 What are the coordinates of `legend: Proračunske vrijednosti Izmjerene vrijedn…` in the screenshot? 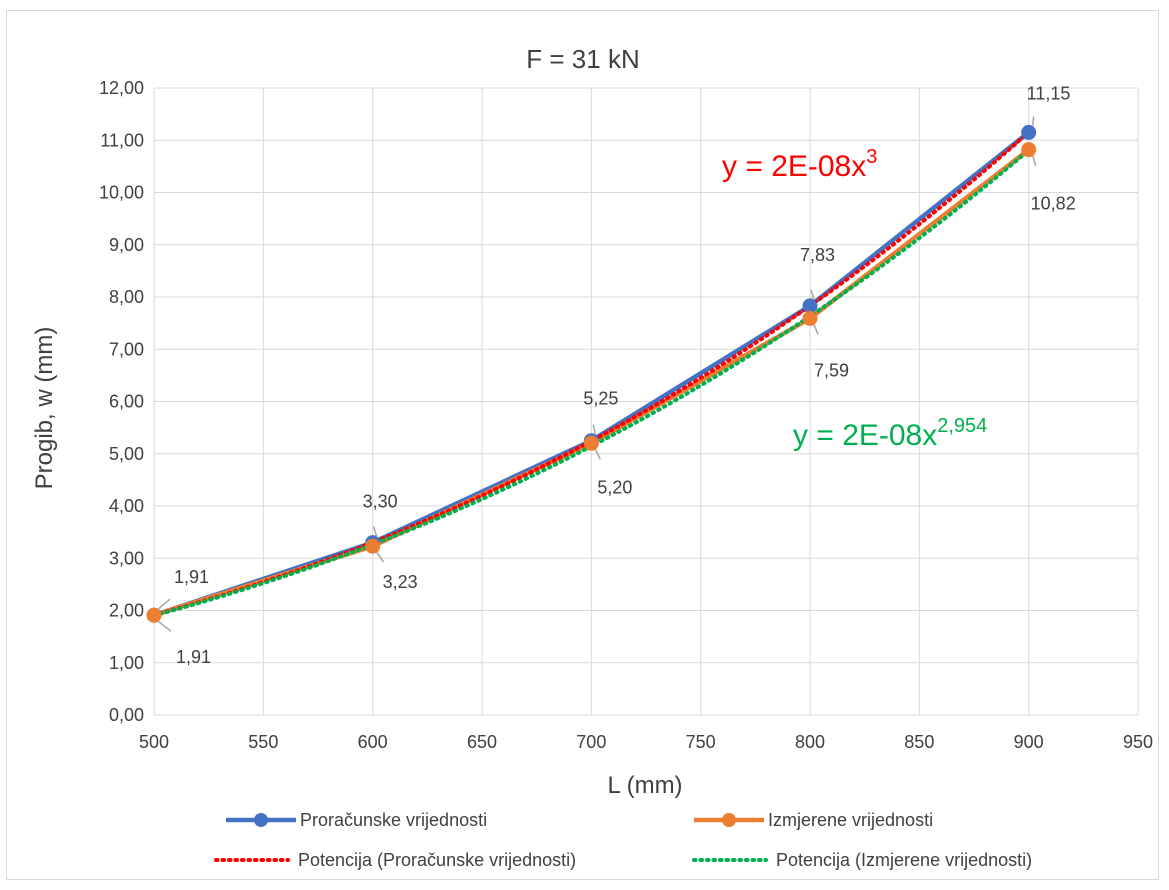 It's located at (623, 840).